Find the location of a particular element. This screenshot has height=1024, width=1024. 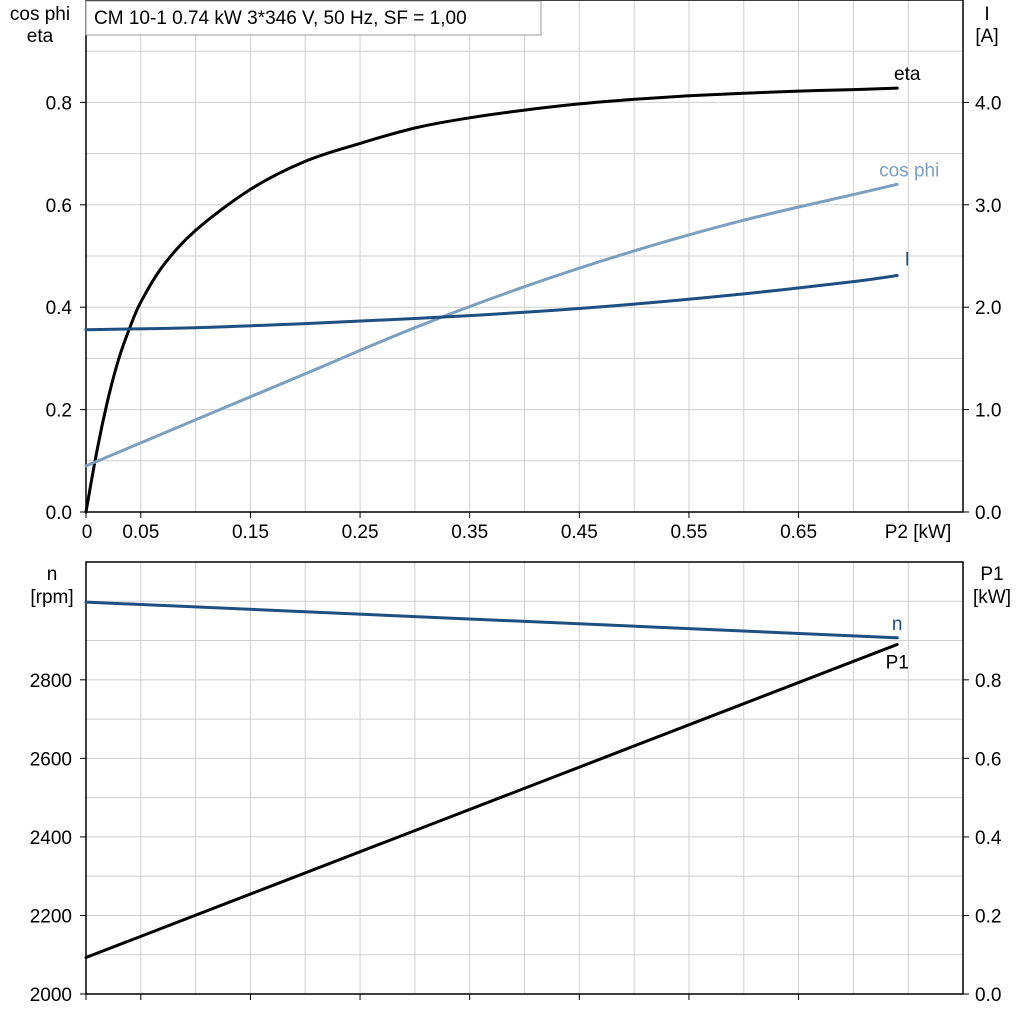

bottom-right-y-tick-label: 0.4 is located at coordinates (988, 838).